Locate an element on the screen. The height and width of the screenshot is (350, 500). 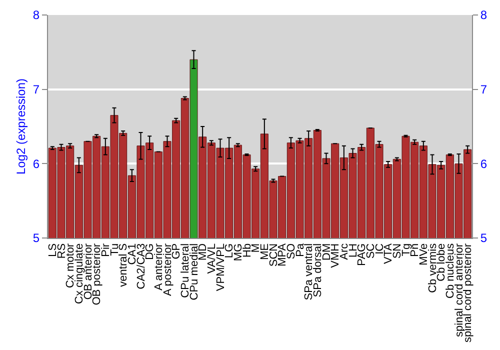
x-tick-label: Arc is located at coordinates (344, 251).